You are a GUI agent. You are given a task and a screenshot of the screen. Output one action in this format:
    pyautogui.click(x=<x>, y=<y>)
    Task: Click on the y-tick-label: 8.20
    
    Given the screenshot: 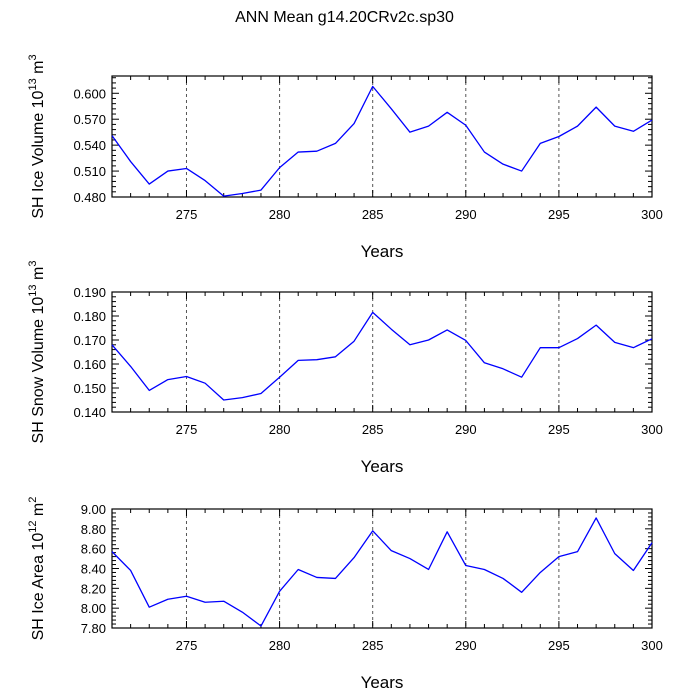 What is the action you would take?
    pyautogui.click(x=93, y=588)
    